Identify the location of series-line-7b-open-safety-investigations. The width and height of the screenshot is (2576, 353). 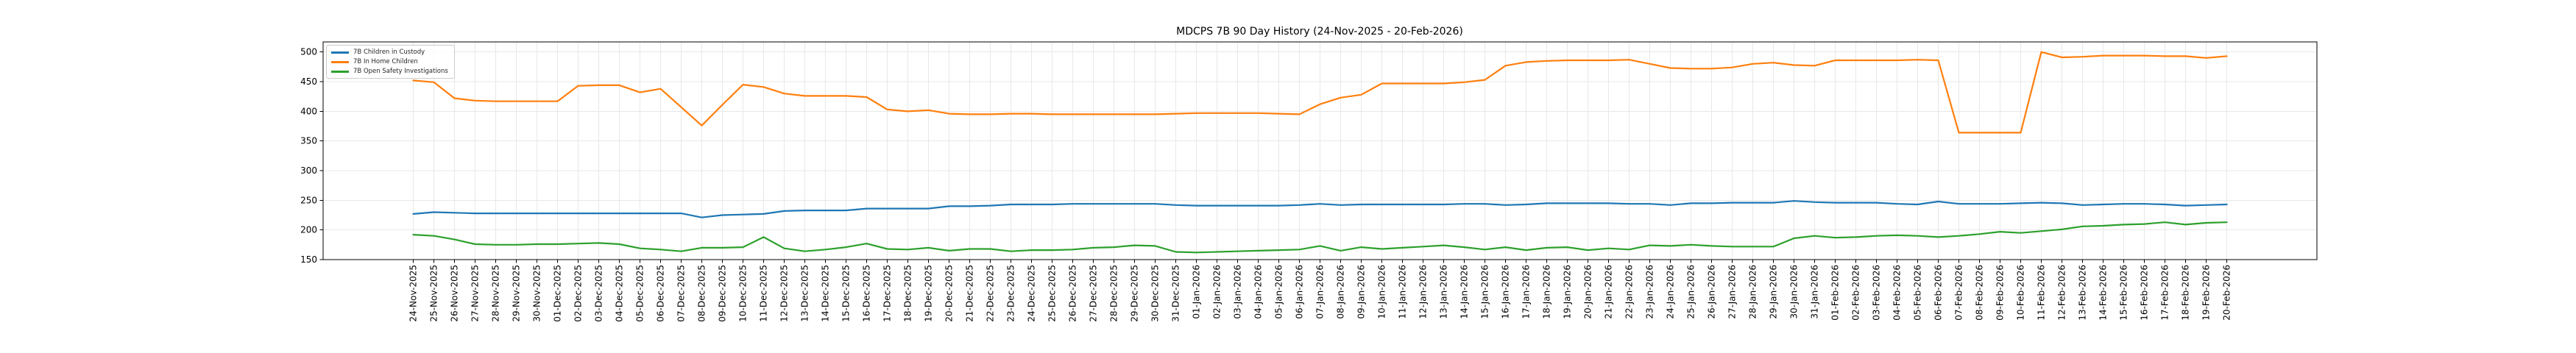
(1320, 238).